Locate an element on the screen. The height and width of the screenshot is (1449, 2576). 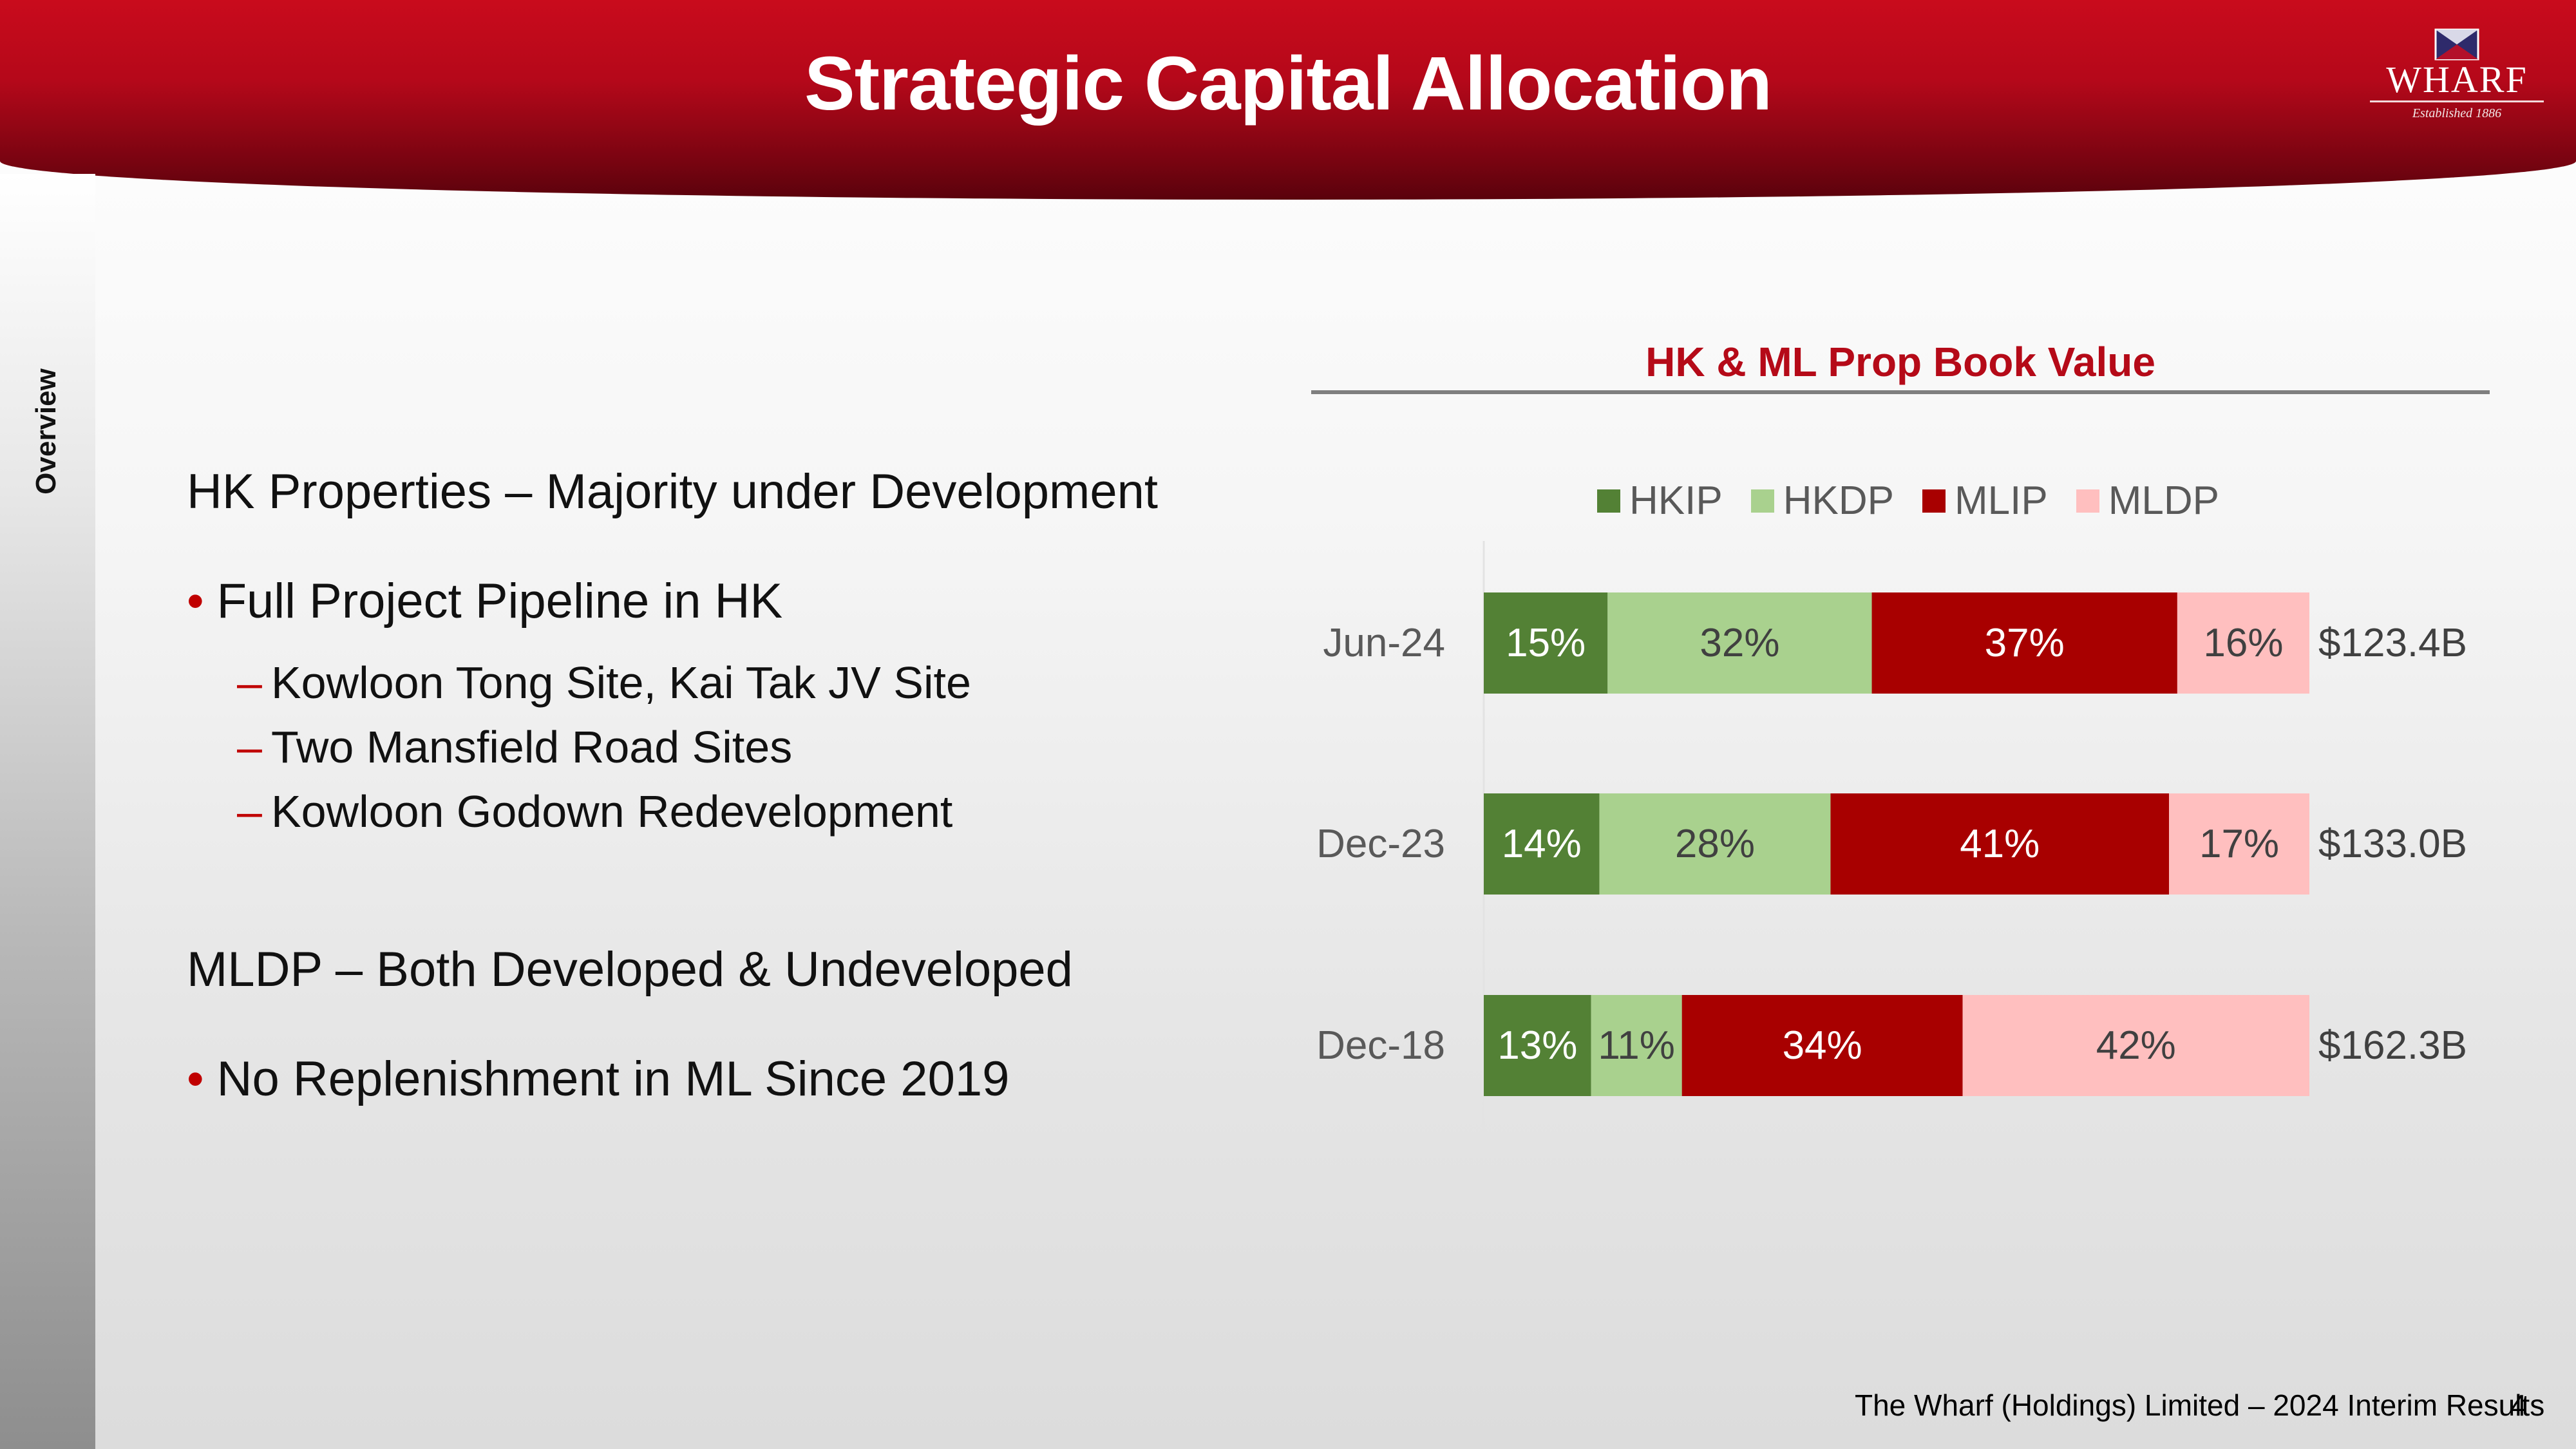
legend-label: HKDP is located at coordinates (1838, 500).